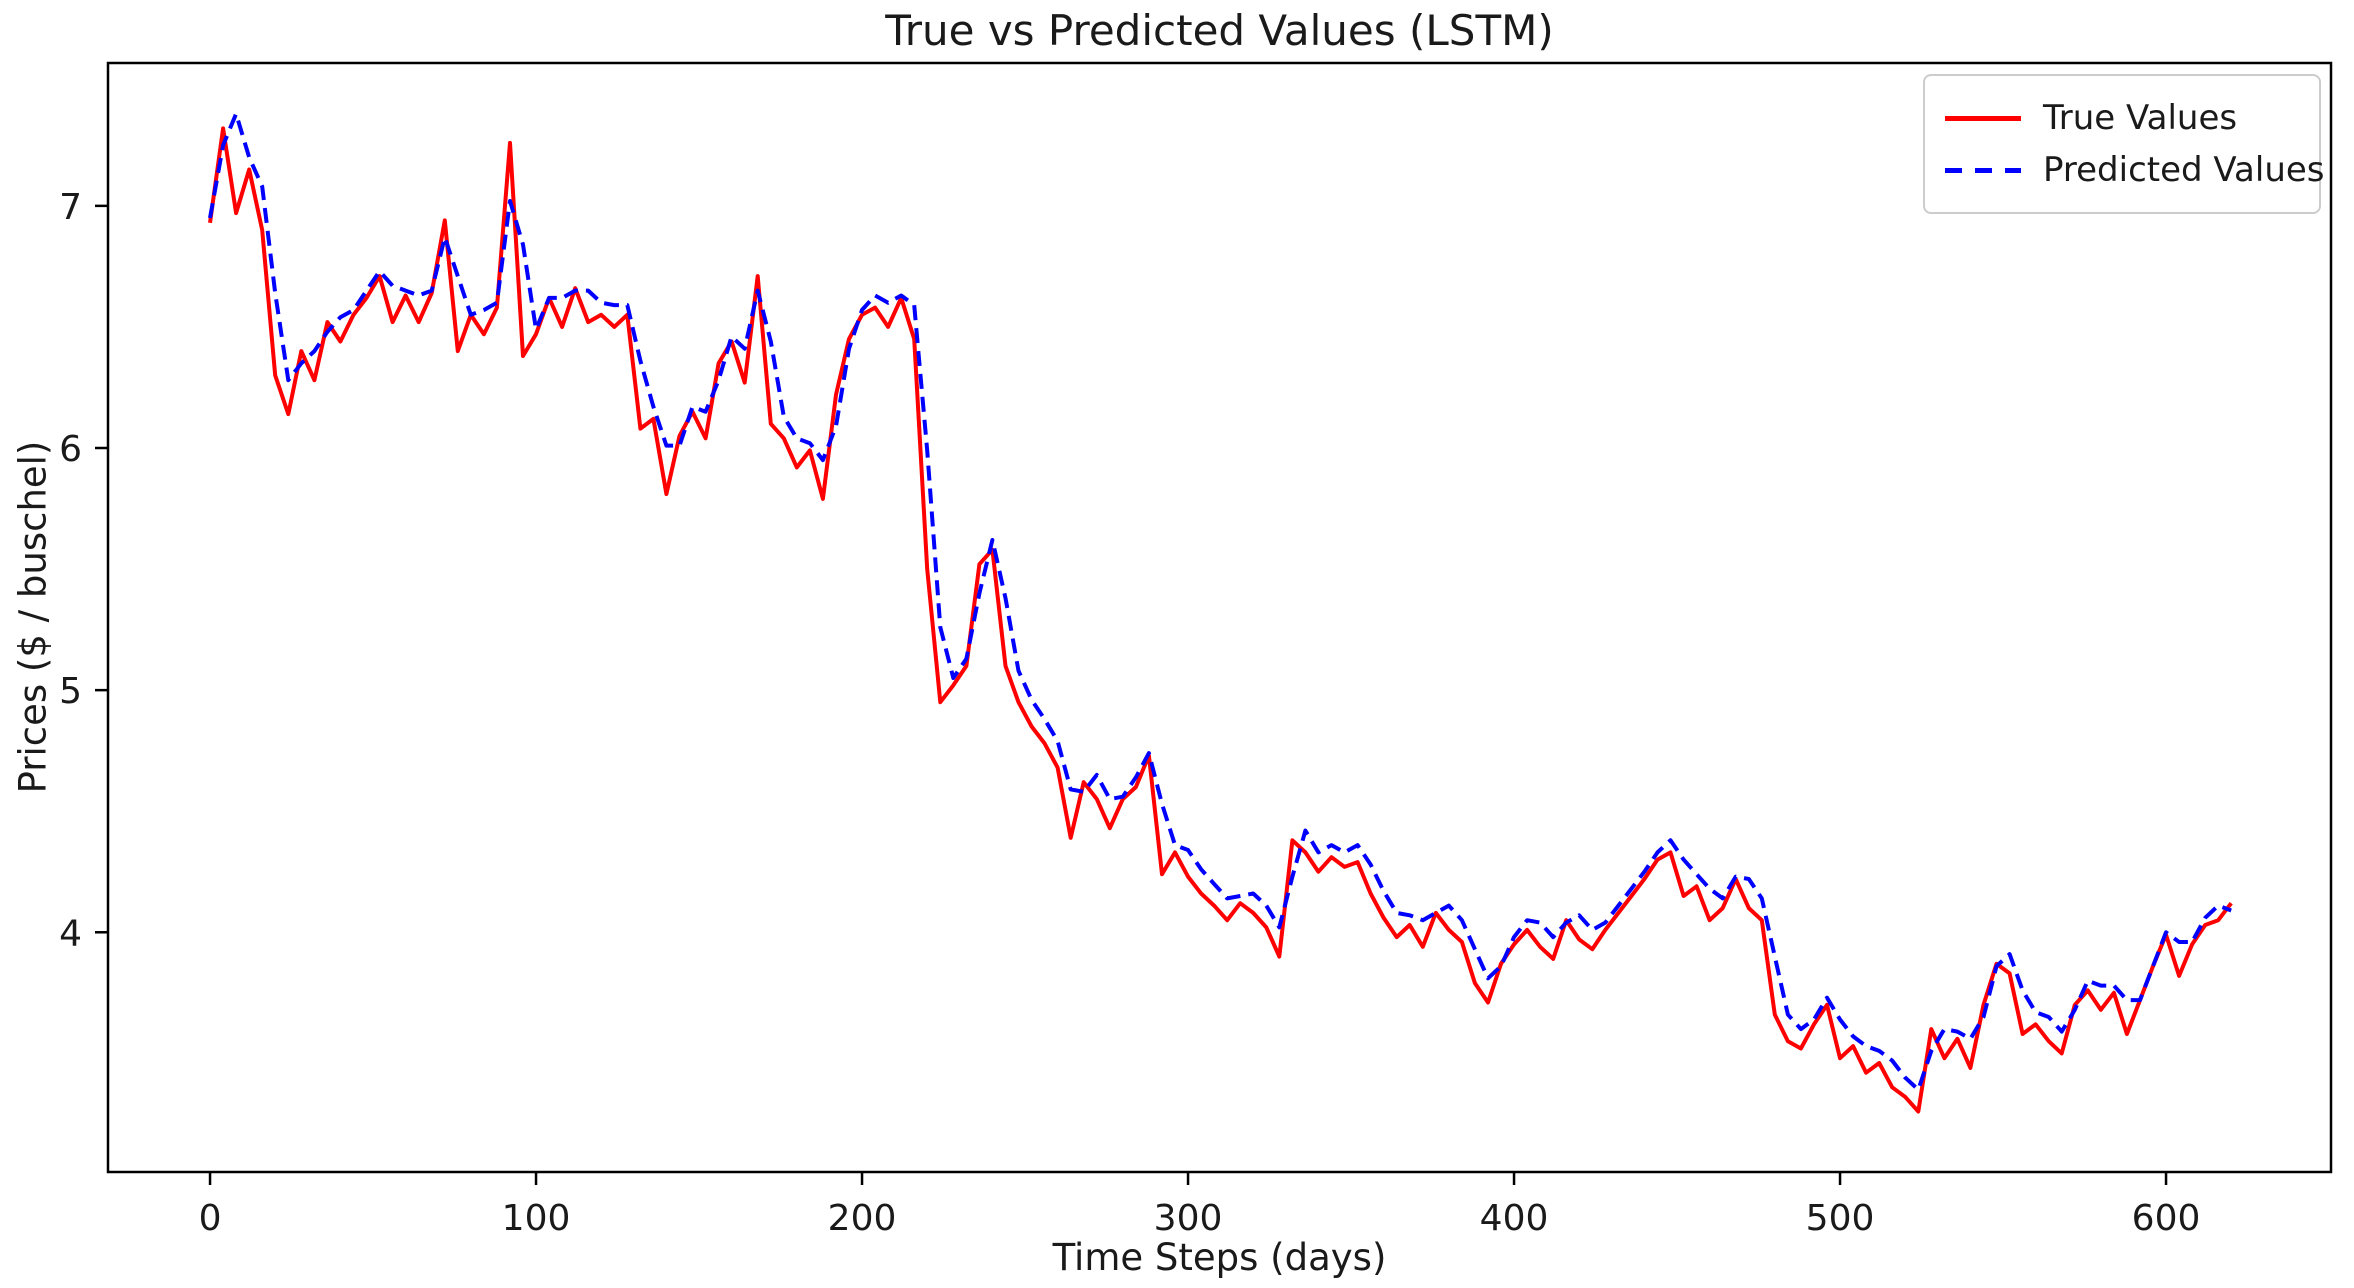 The image size is (2354, 1288). I want to click on y-tick-label: 5, so click(70, 691).